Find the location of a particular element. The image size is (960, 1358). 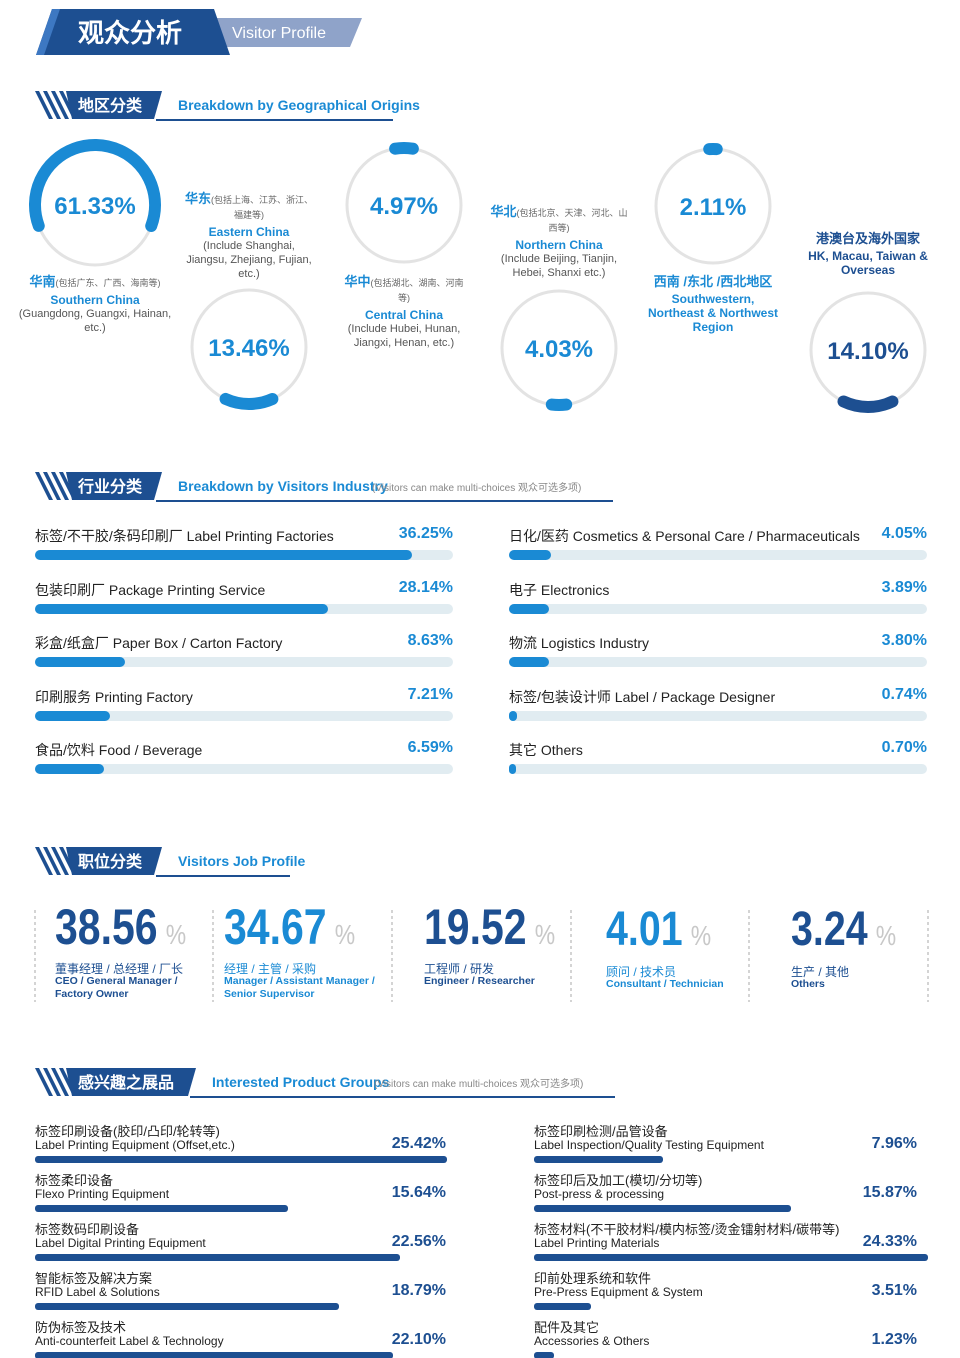

ring-value: 61.33% is located at coordinates (94, 206).